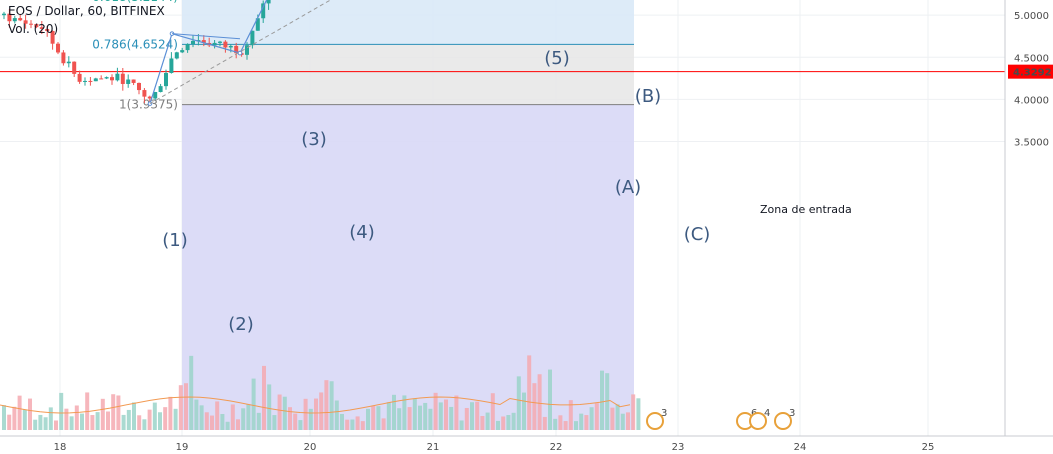 This screenshot has height=454, width=1053. I want to click on fib-level-label: 0.618(5.2144), so click(135, 2).